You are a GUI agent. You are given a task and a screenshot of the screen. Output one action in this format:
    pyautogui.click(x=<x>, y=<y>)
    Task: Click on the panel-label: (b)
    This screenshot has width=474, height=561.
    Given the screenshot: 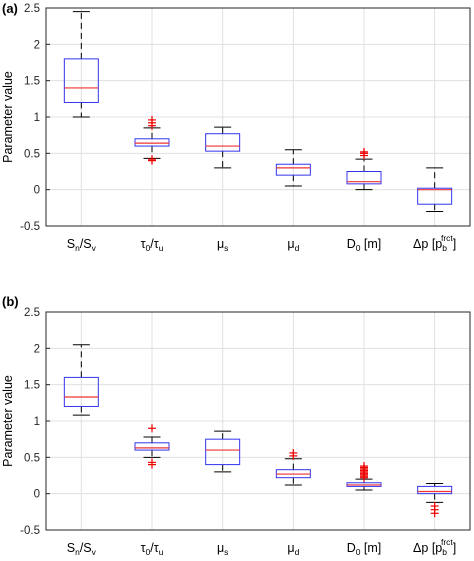 What is the action you would take?
    pyautogui.click(x=10, y=301)
    